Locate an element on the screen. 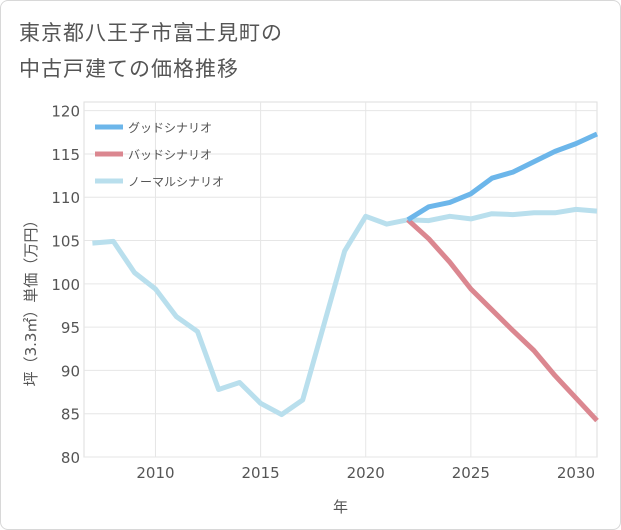 The height and width of the screenshot is (530, 621). chart-title-line-1: 東京都八王子市富士見町の is located at coordinates (151, 33).